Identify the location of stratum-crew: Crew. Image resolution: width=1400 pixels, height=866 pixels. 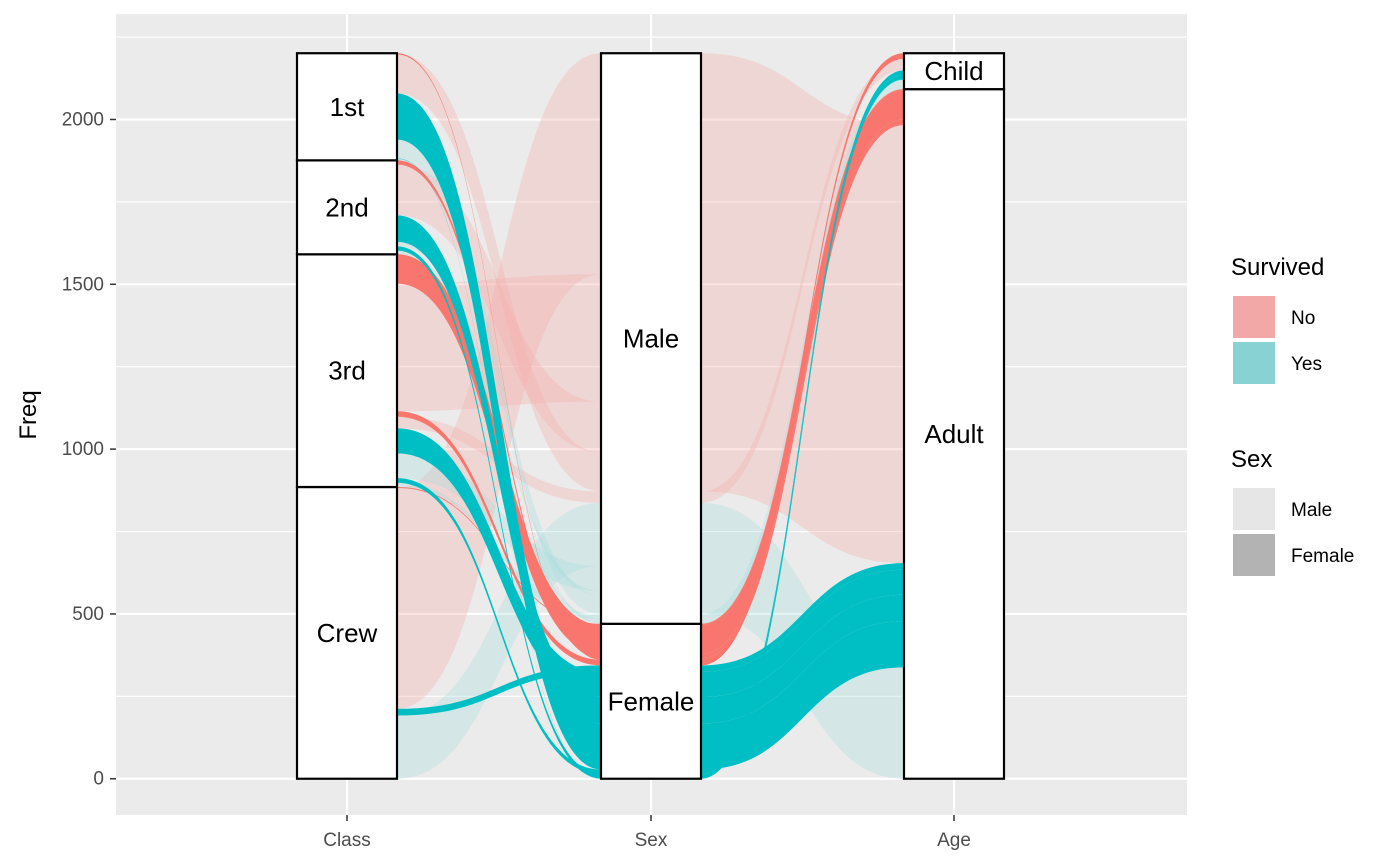
(347, 632).